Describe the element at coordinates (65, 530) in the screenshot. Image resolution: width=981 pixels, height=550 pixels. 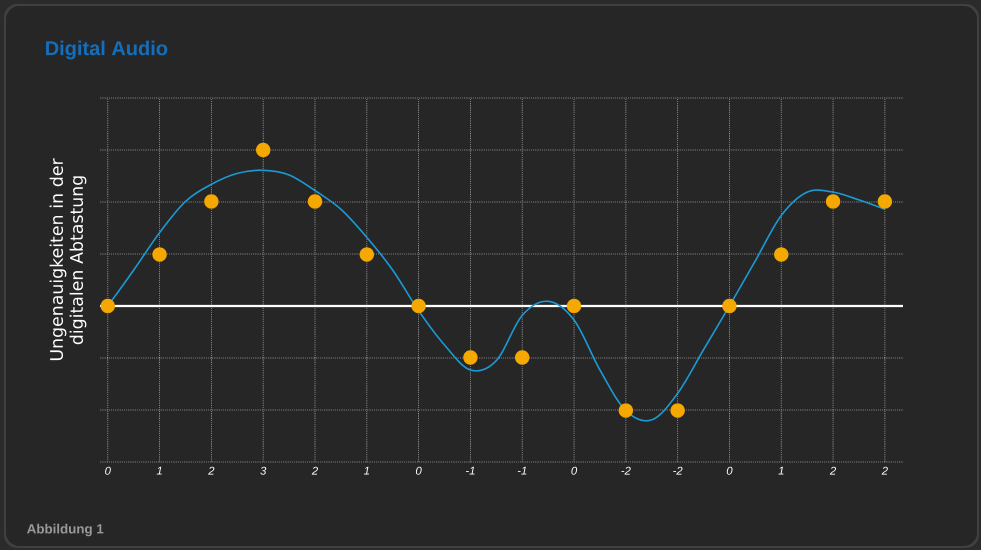
I see `text: Abbildung 1` at that location.